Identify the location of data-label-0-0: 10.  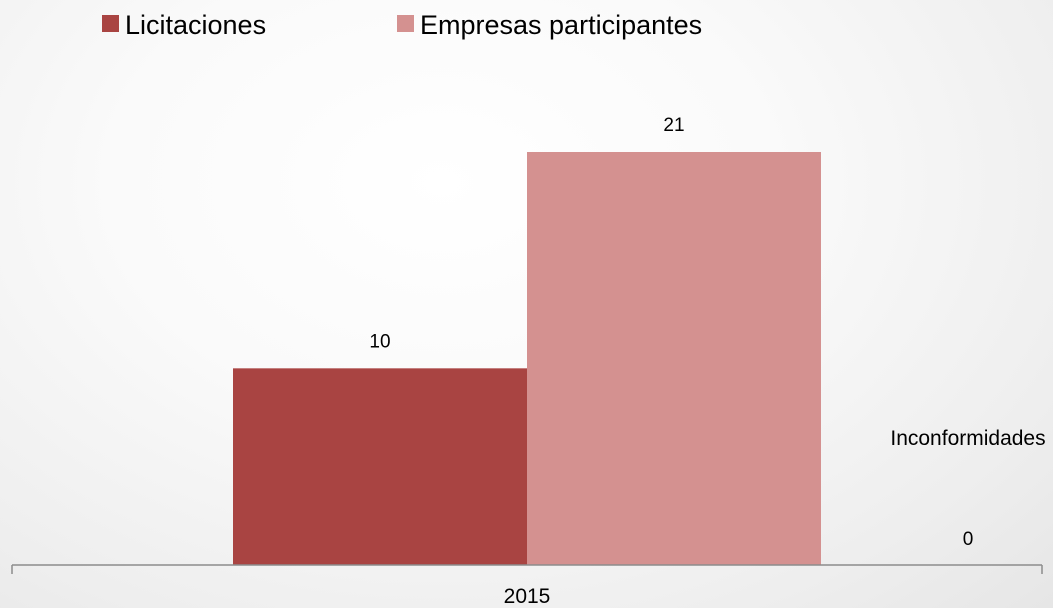
(379, 341).